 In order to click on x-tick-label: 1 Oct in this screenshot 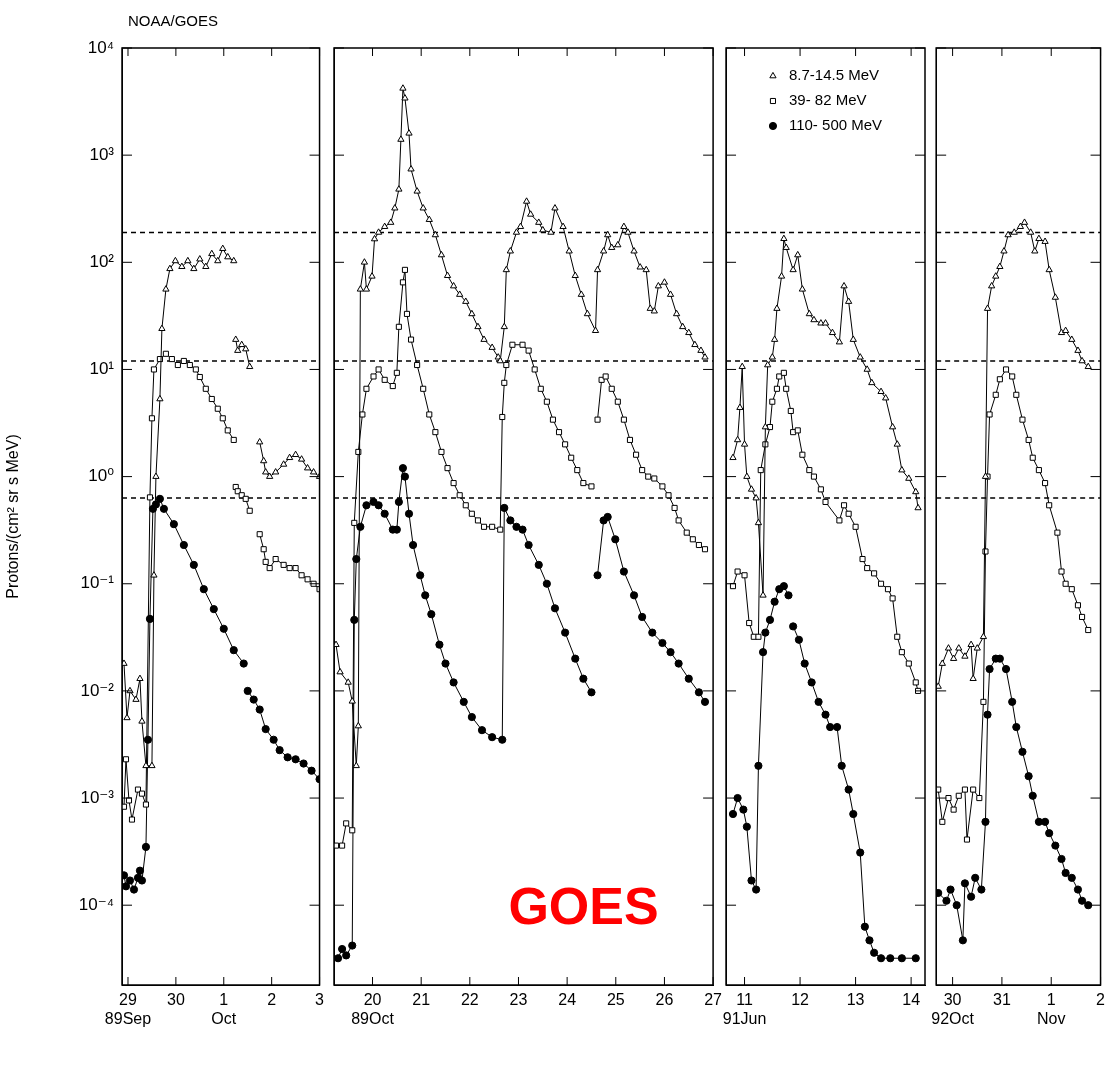, I will do `click(224, 1009)`.